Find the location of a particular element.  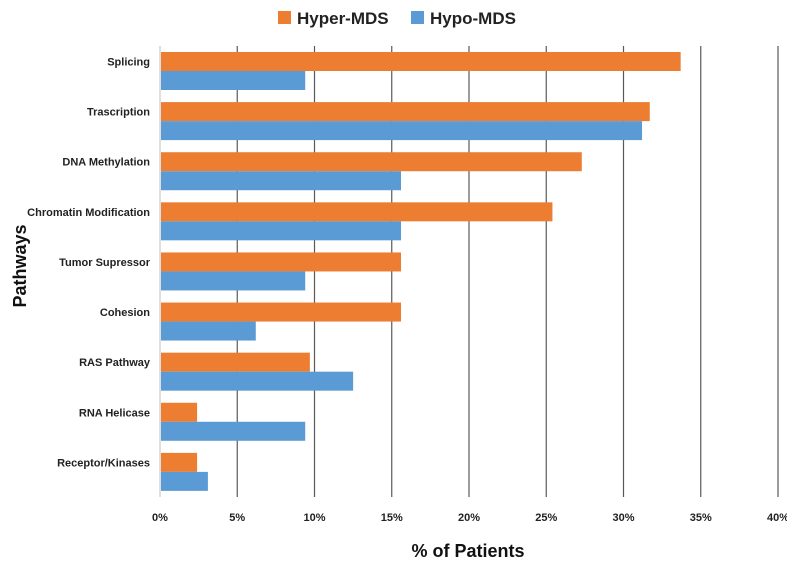

x-tick-label: 20% is located at coordinates (469, 518).